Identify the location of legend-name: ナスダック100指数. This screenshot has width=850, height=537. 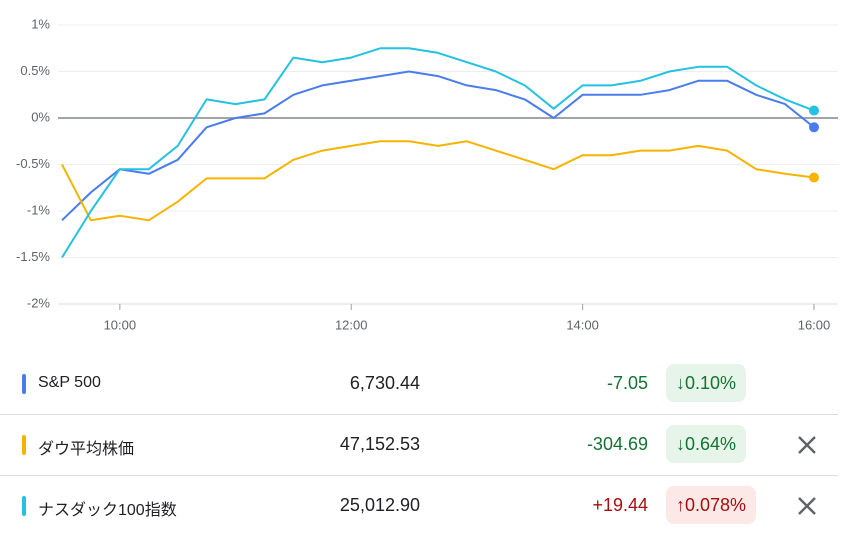
(107, 510).